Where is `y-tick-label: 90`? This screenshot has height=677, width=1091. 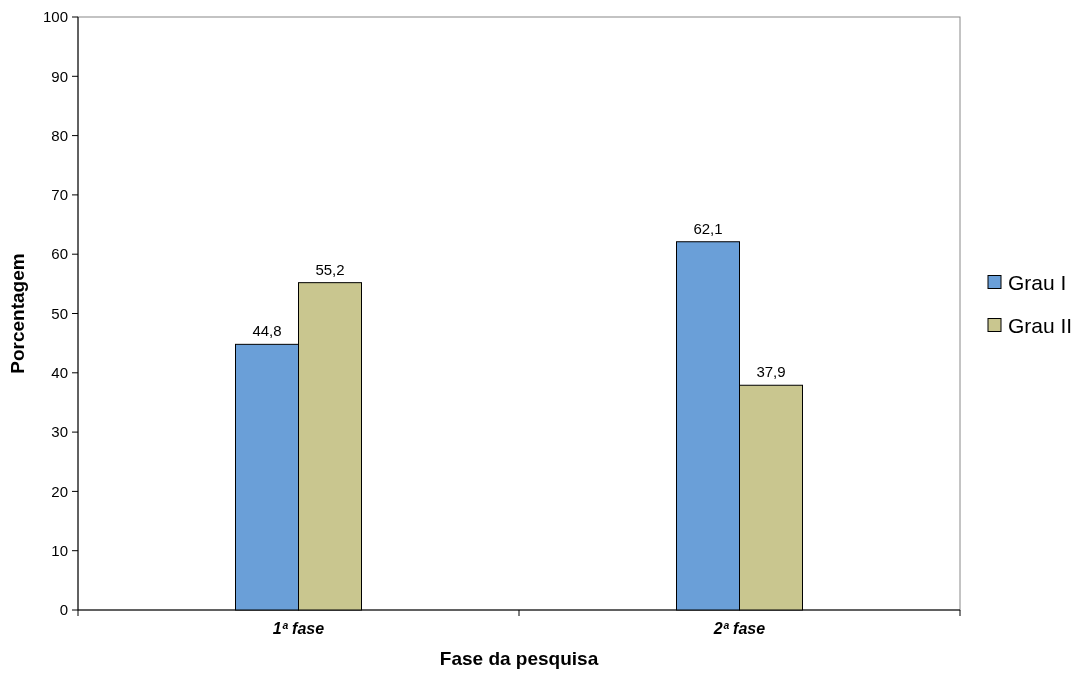
y-tick-label: 90 is located at coordinates (59, 76).